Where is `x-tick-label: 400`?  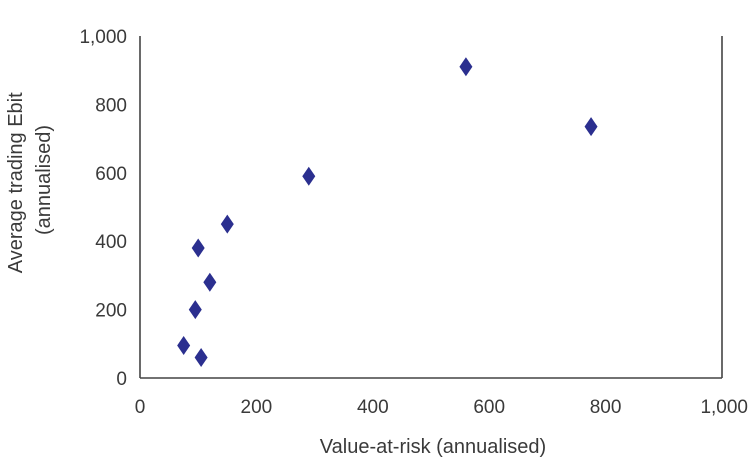
x-tick-label: 400 is located at coordinates (373, 407).